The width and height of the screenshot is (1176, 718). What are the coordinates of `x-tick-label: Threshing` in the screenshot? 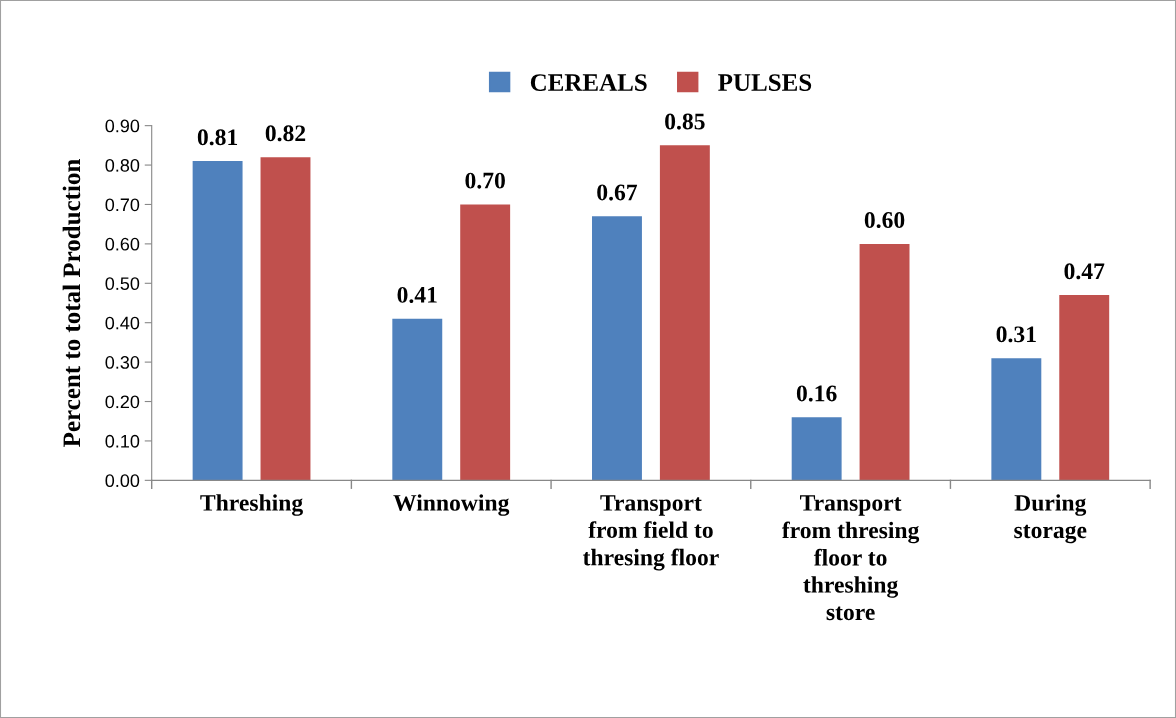 It's located at (251, 505).